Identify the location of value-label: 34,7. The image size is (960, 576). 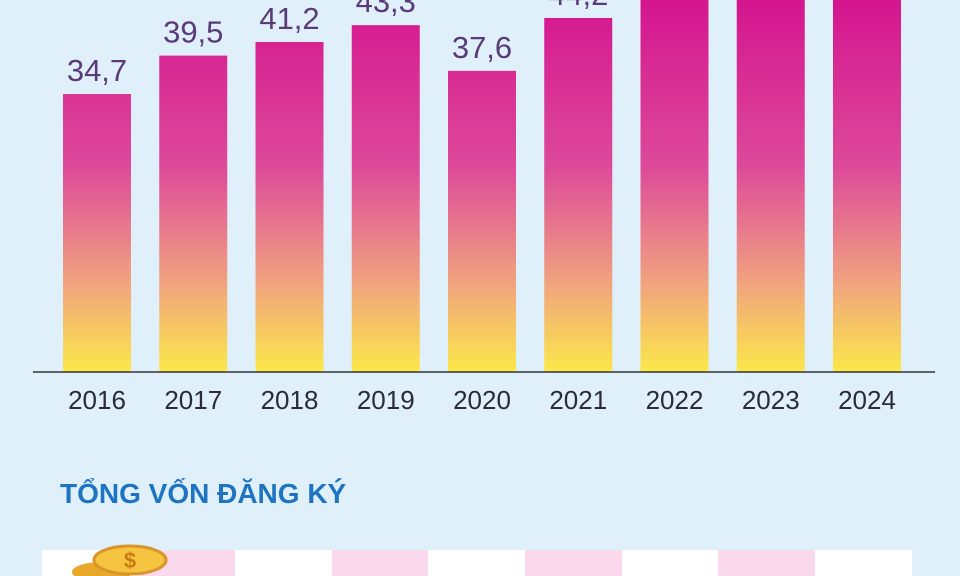
(97, 70).